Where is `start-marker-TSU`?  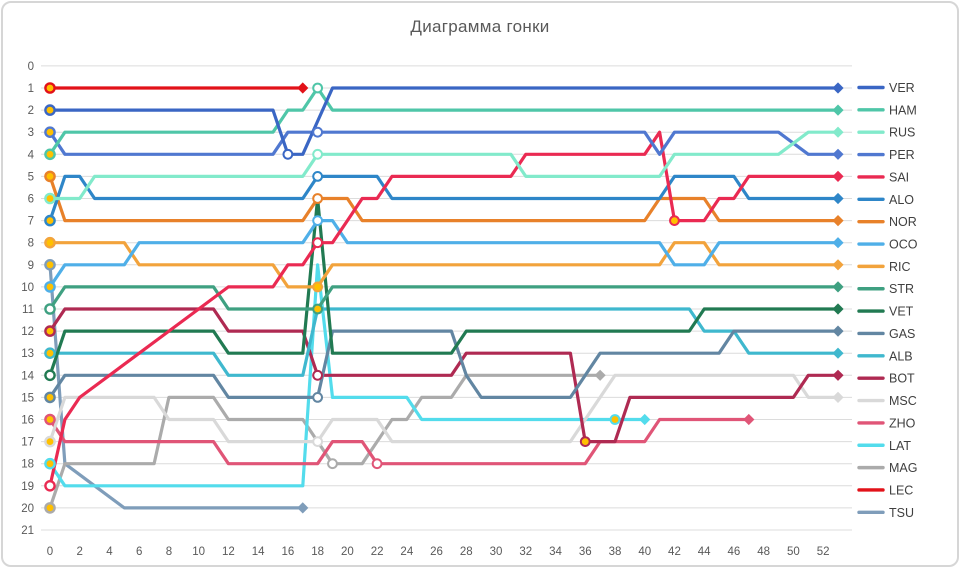 start-marker-TSU is located at coordinates (50, 264).